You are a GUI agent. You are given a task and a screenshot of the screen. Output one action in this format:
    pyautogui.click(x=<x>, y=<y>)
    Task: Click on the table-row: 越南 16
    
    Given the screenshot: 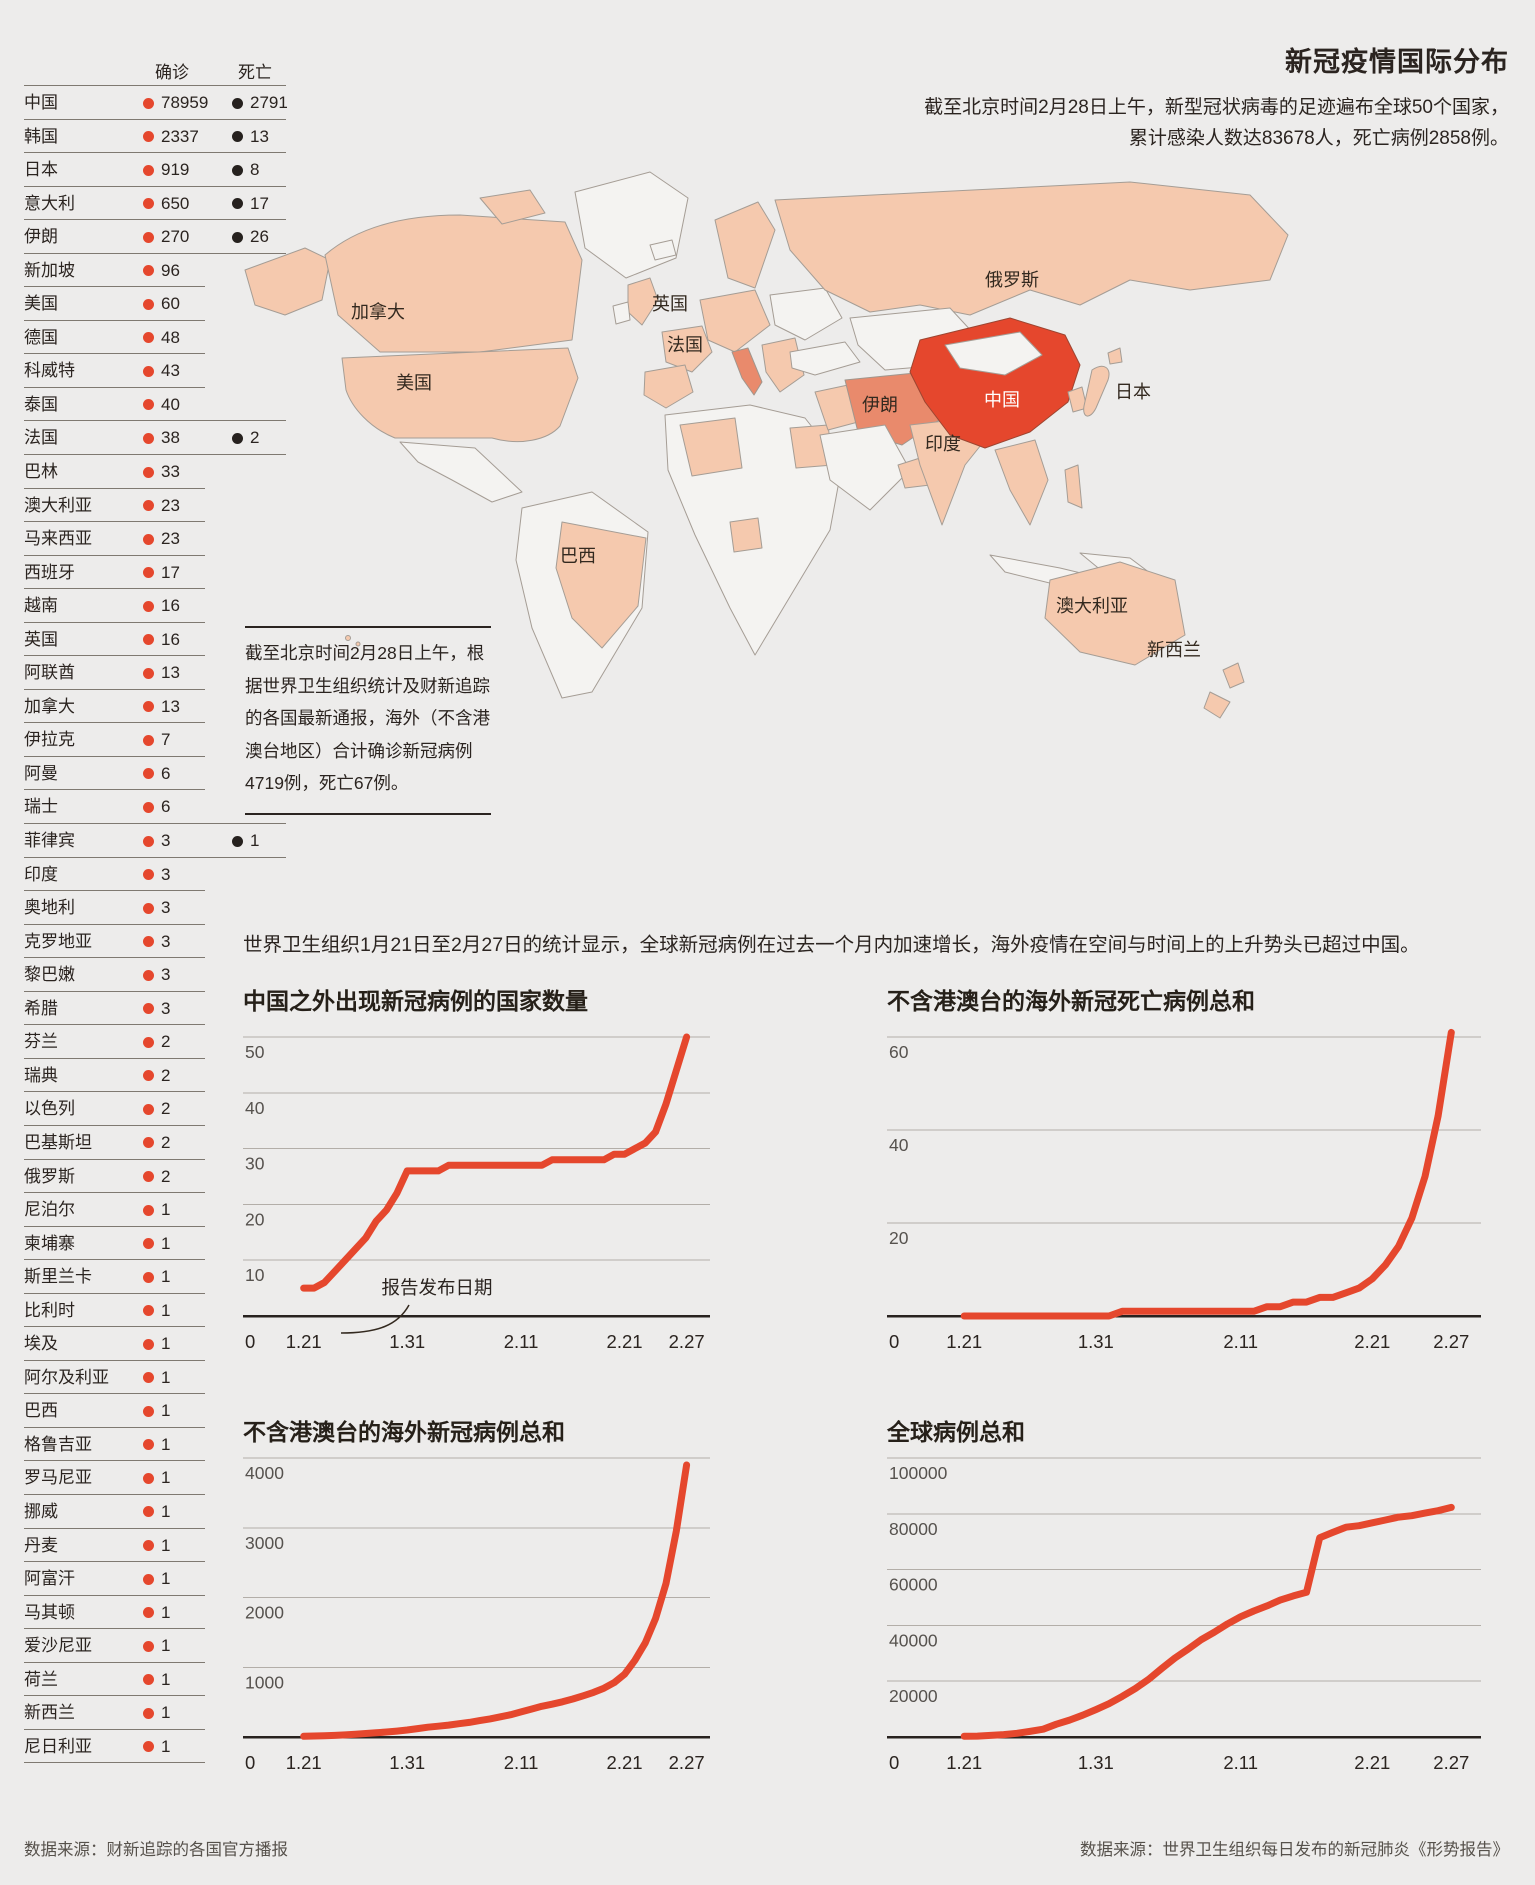 What is the action you would take?
    pyautogui.click(x=157, y=606)
    